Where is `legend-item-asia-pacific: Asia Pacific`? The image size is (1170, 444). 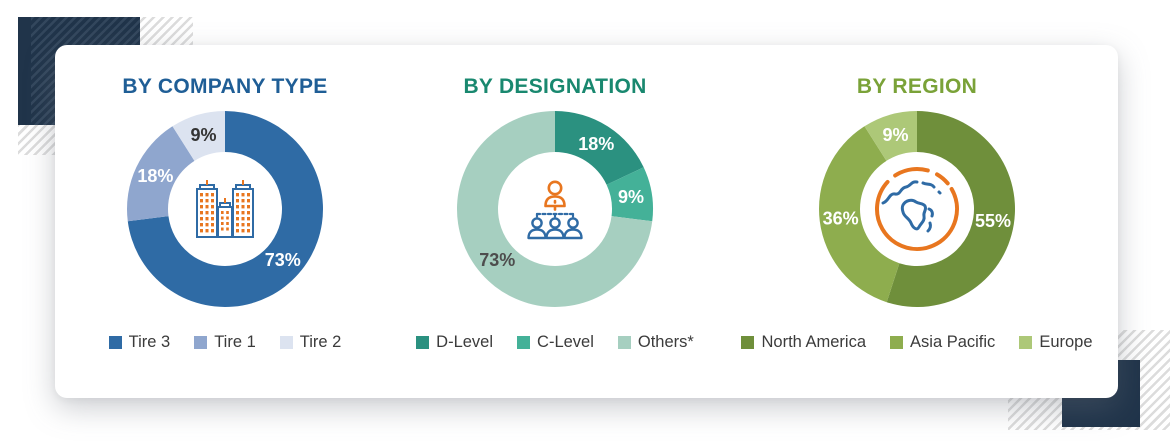 legend-item-asia-pacific: Asia Pacific is located at coordinates (942, 342).